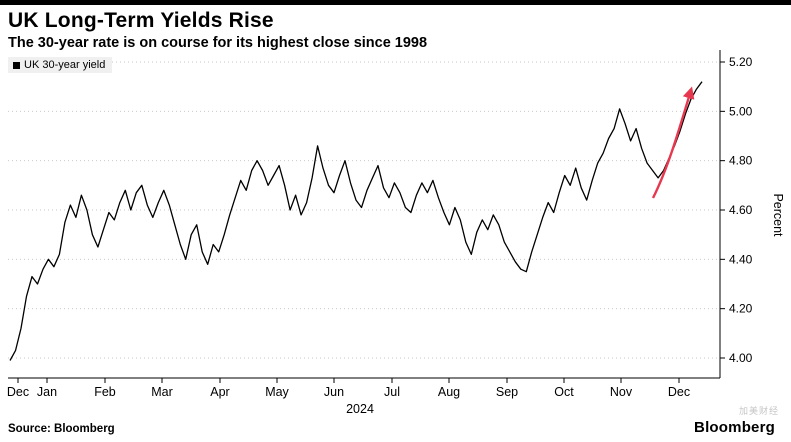  I want to click on chart-title: UK Long-Term Yields Rise, so click(141, 20).